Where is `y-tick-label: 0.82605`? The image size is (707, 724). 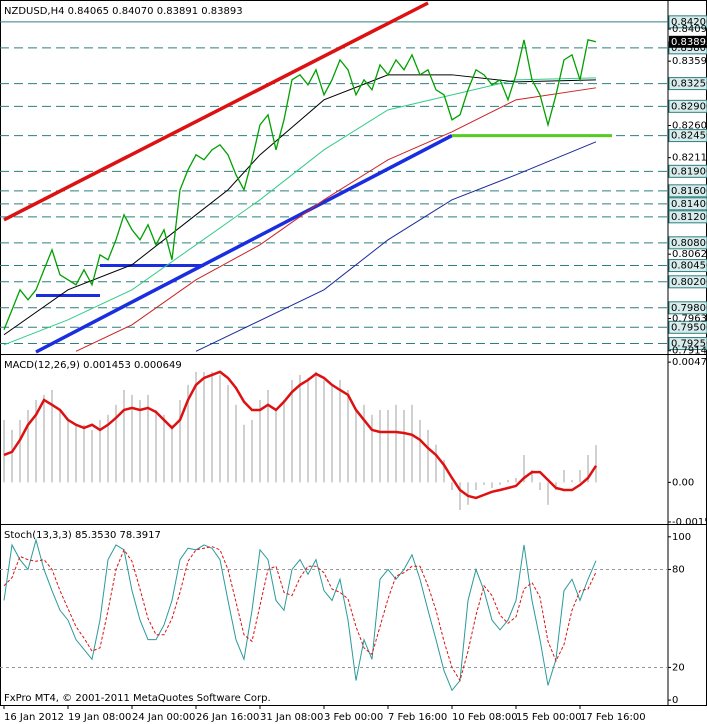 y-tick-label: 0.82605 is located at coordinates (689, 126).